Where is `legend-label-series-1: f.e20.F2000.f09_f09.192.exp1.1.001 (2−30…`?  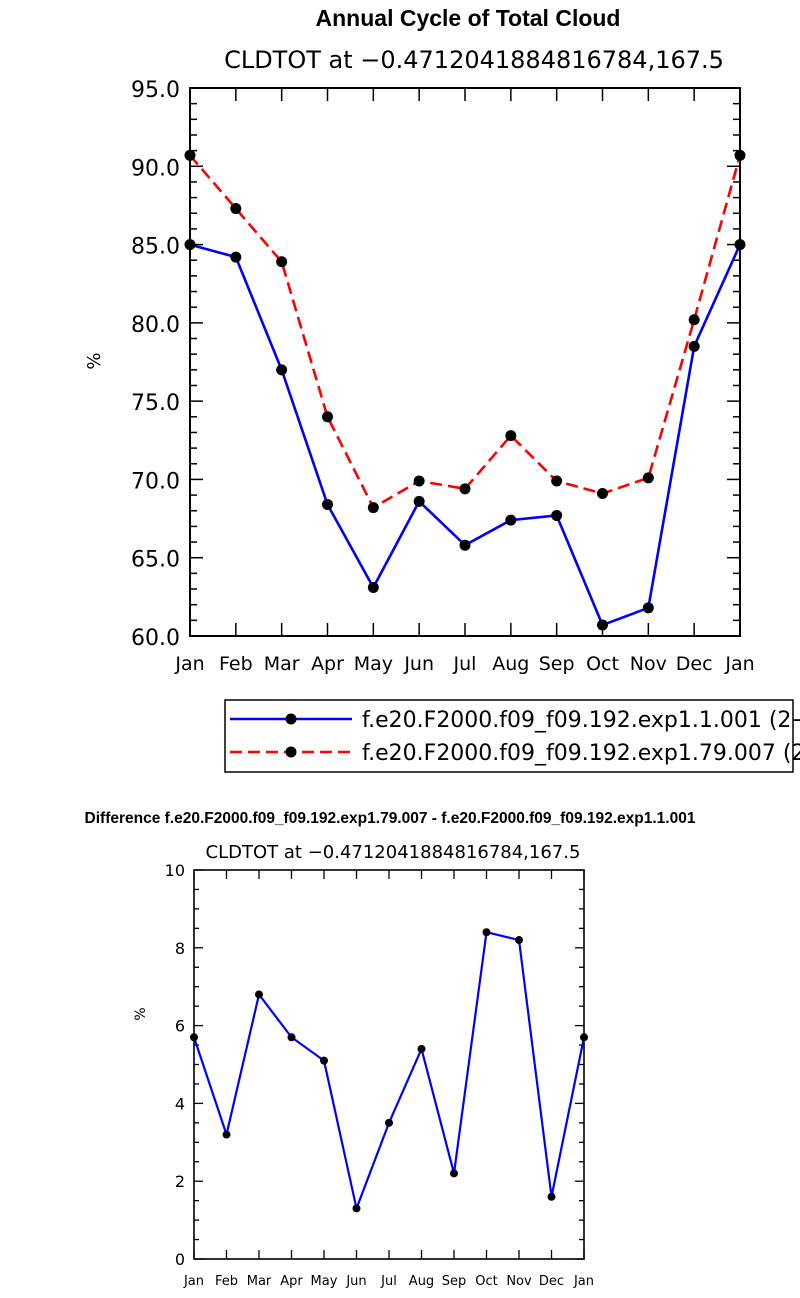
legend-label-series-1: f.e20.F2000.f09_f09.192.exp1.1.001 (2−30… is located at coordinates (581, 720).